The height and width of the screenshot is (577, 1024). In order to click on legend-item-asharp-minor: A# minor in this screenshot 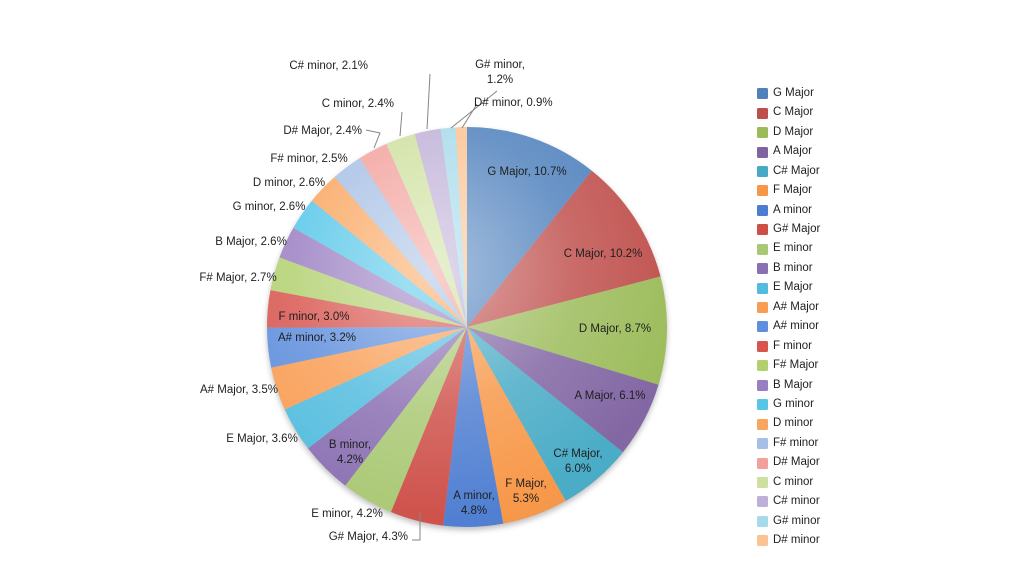, I will do `click(788, 326)`.